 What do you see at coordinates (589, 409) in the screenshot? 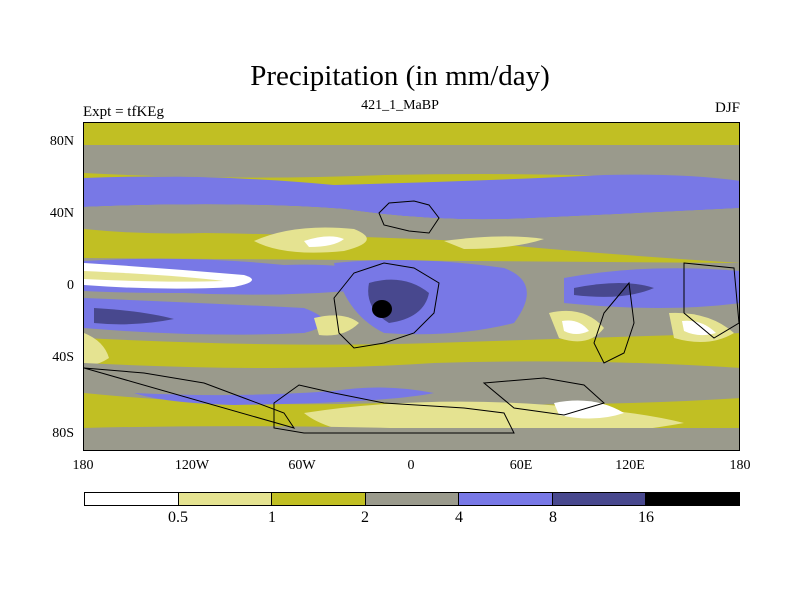
I see `field-dry-antarctic-core` at bounding box center [589, 409].